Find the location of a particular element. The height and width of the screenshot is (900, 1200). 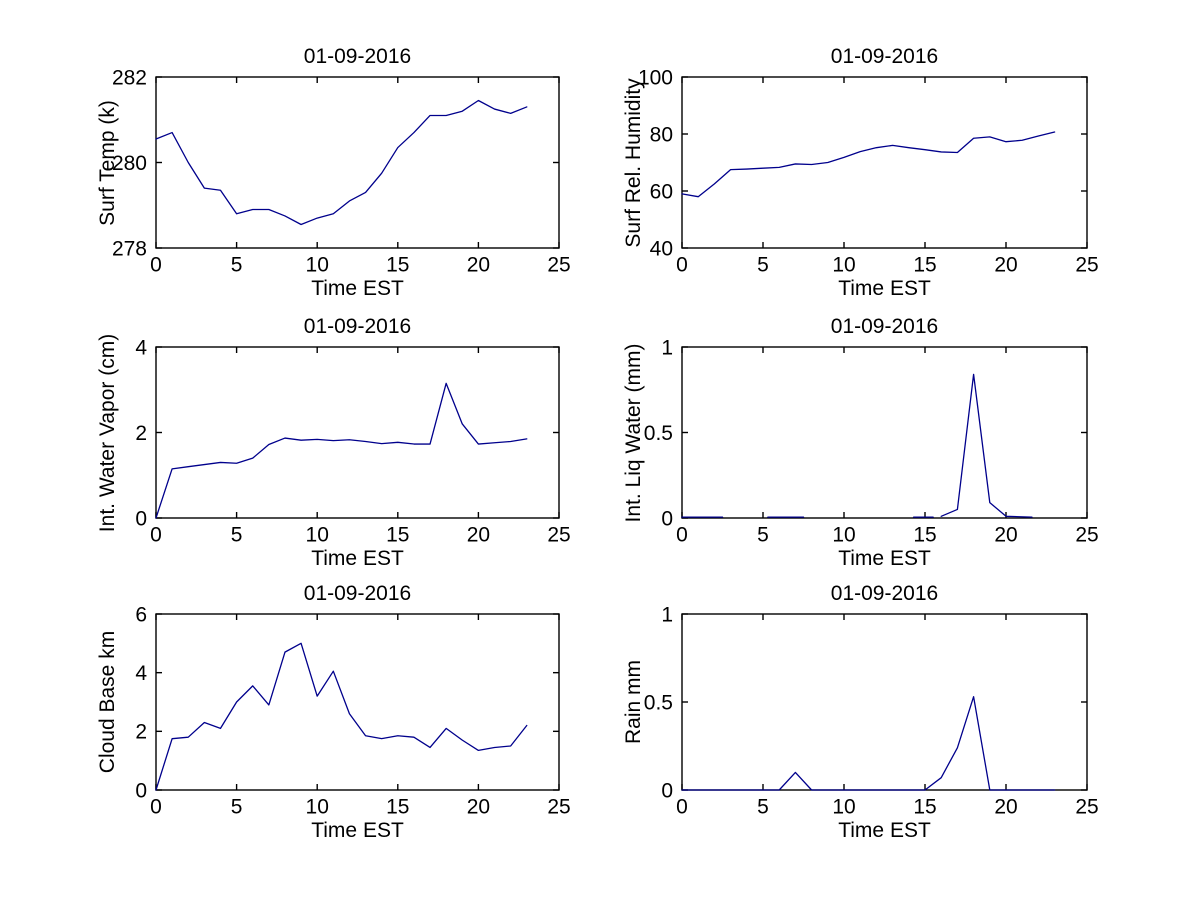

plot-area: 0 5 10 15 20 25 0 2 4 6 is located at coordinates (352, 710).